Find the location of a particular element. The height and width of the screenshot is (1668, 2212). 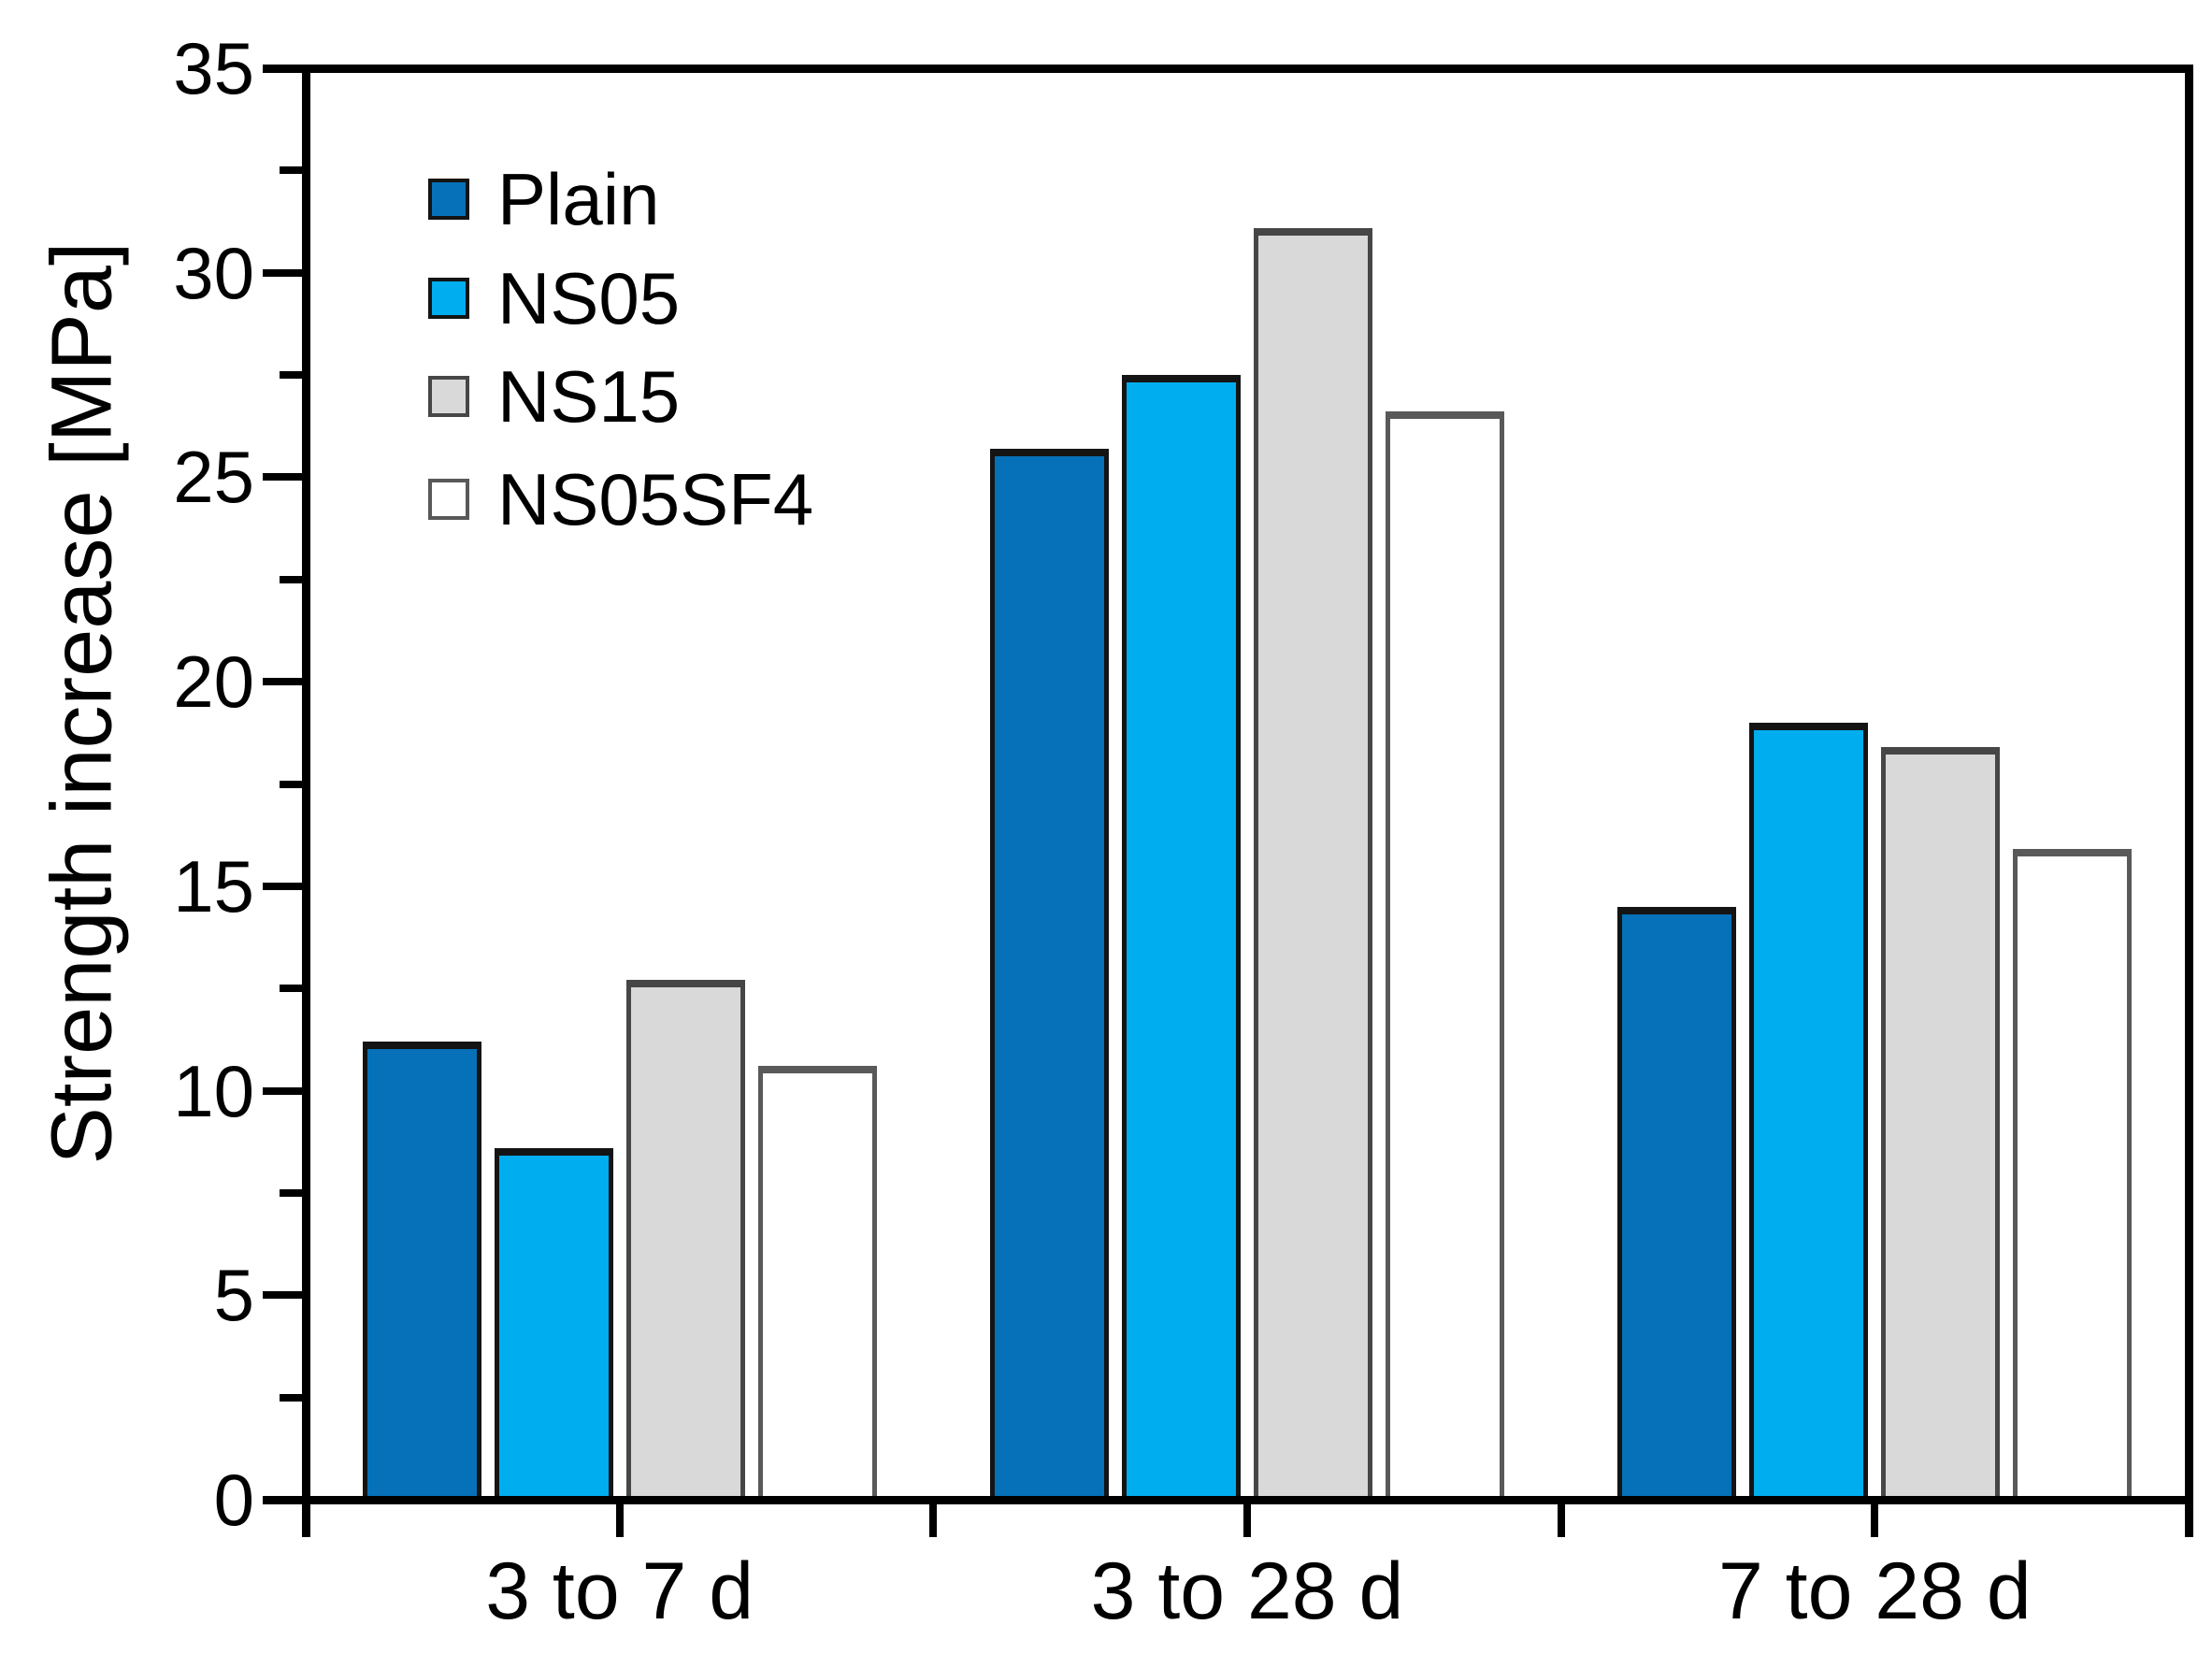

y-tick-label: 10 is located at coordinates (213, 1090).